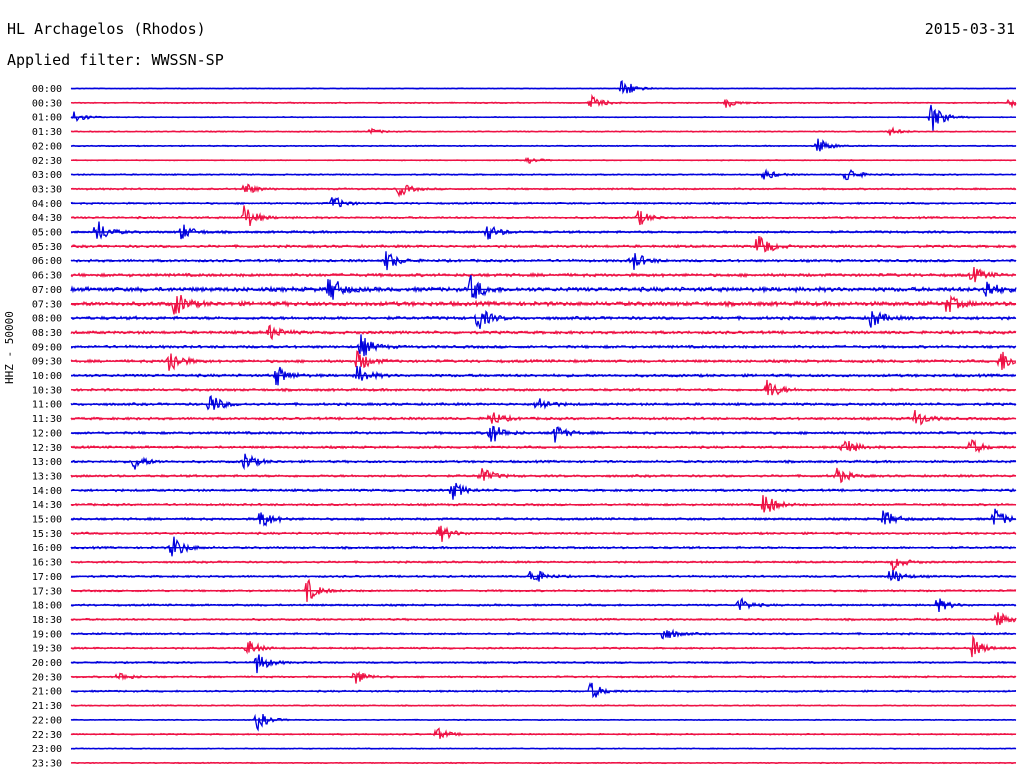 The height and width of the screenshot is (780, 1024). Describe the element at coordinates (47, 247) in the screenshot. I see `time-label: 05:30` at that location.